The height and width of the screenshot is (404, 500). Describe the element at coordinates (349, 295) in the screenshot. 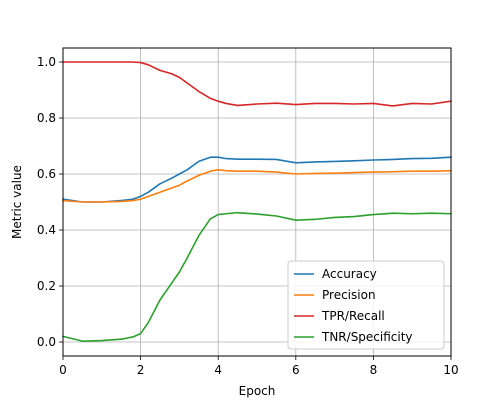

I see `legend-label: Precision` at that location.